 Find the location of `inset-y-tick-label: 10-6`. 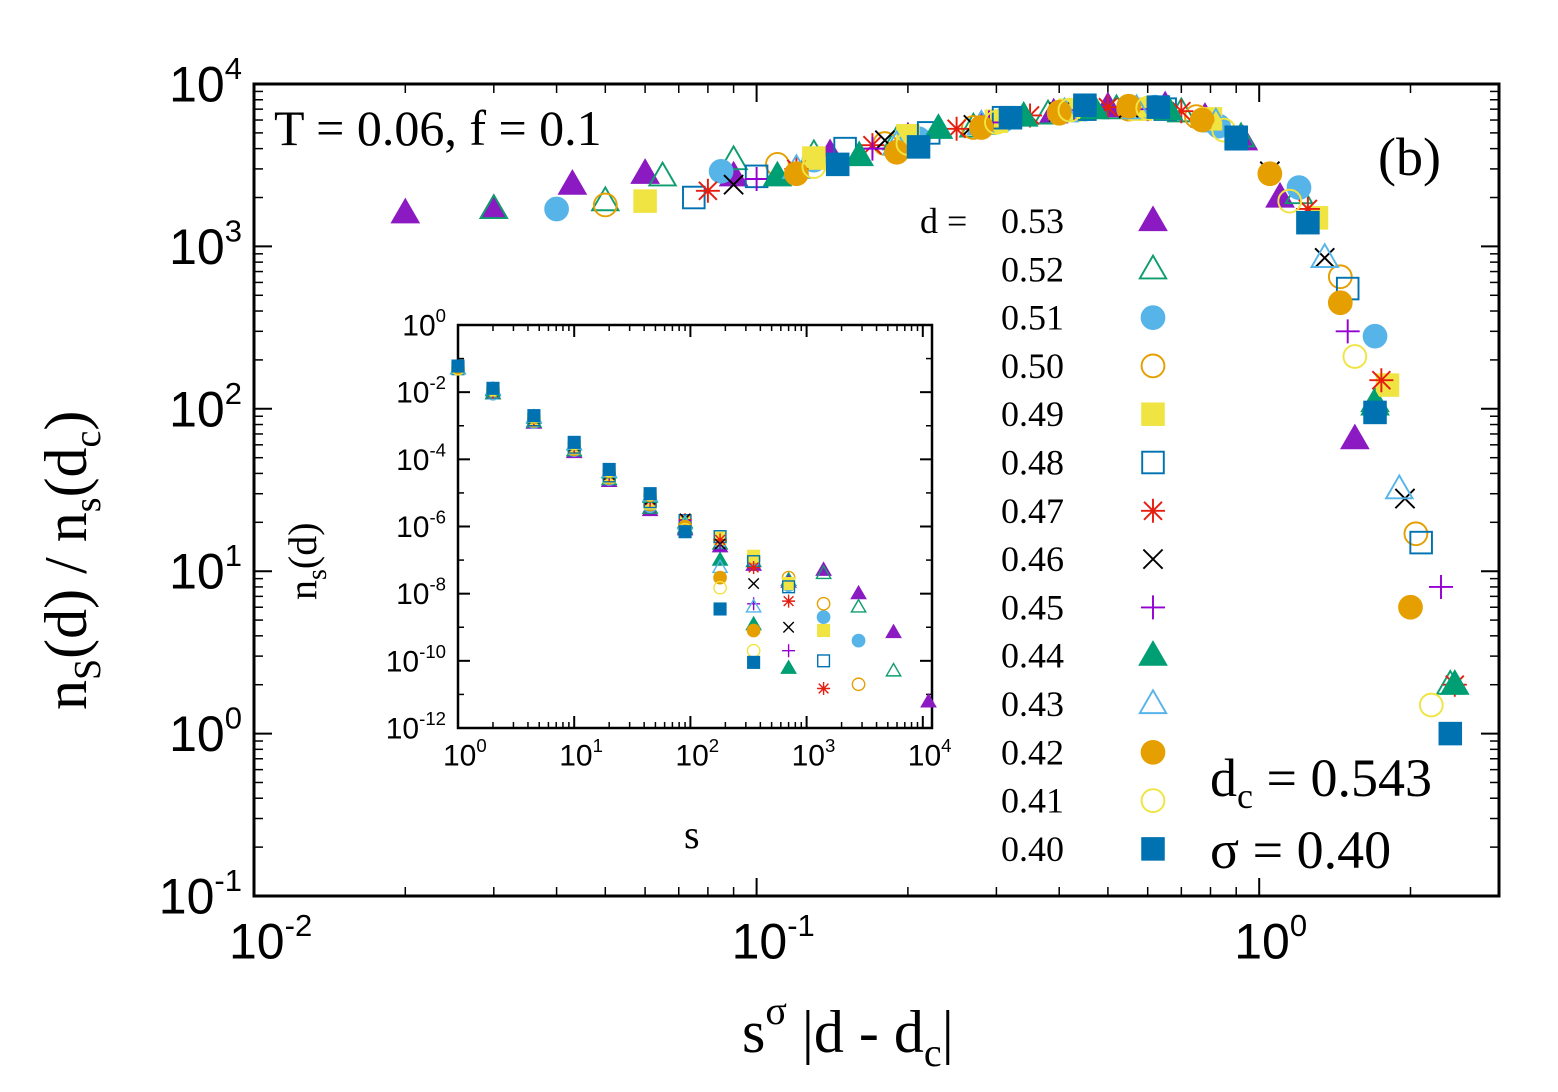

inset-y-tick-label: 10-6 is located at coordinates (421, 526).